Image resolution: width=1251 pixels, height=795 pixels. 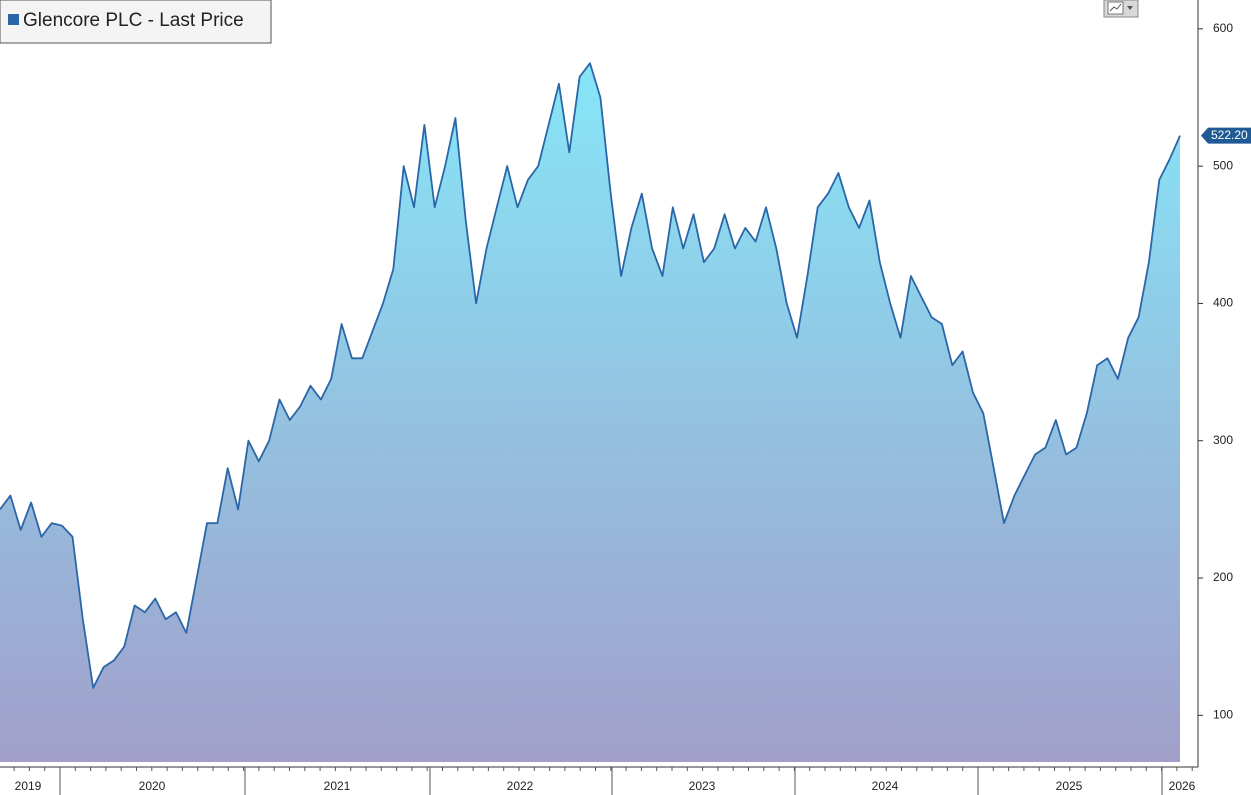 I want to click on chart-type-button, so click(x=1121, y=9).